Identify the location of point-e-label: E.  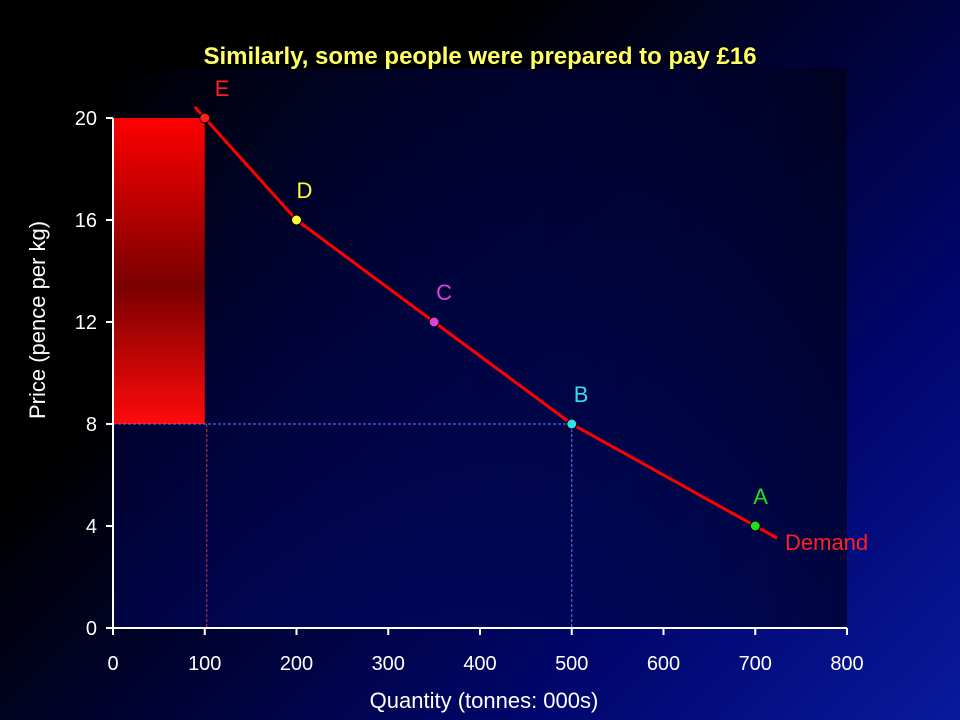
(222, 88).